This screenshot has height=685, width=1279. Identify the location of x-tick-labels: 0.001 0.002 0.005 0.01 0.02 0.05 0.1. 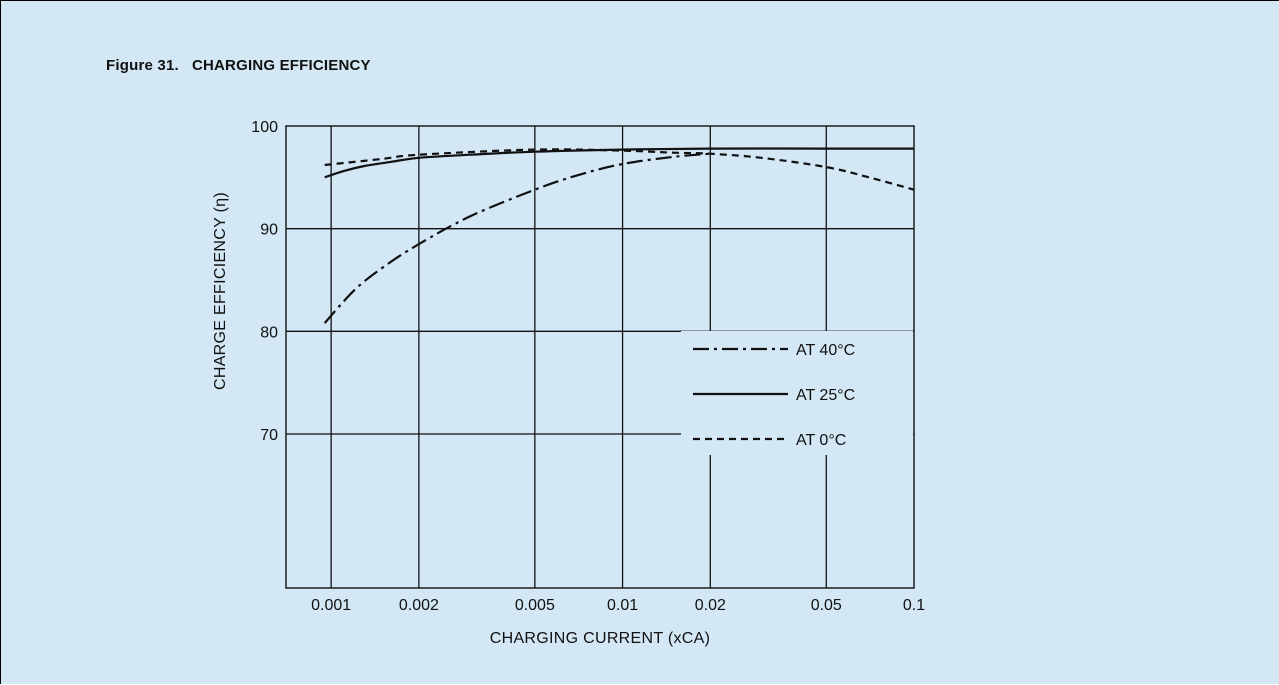
(618, 605).